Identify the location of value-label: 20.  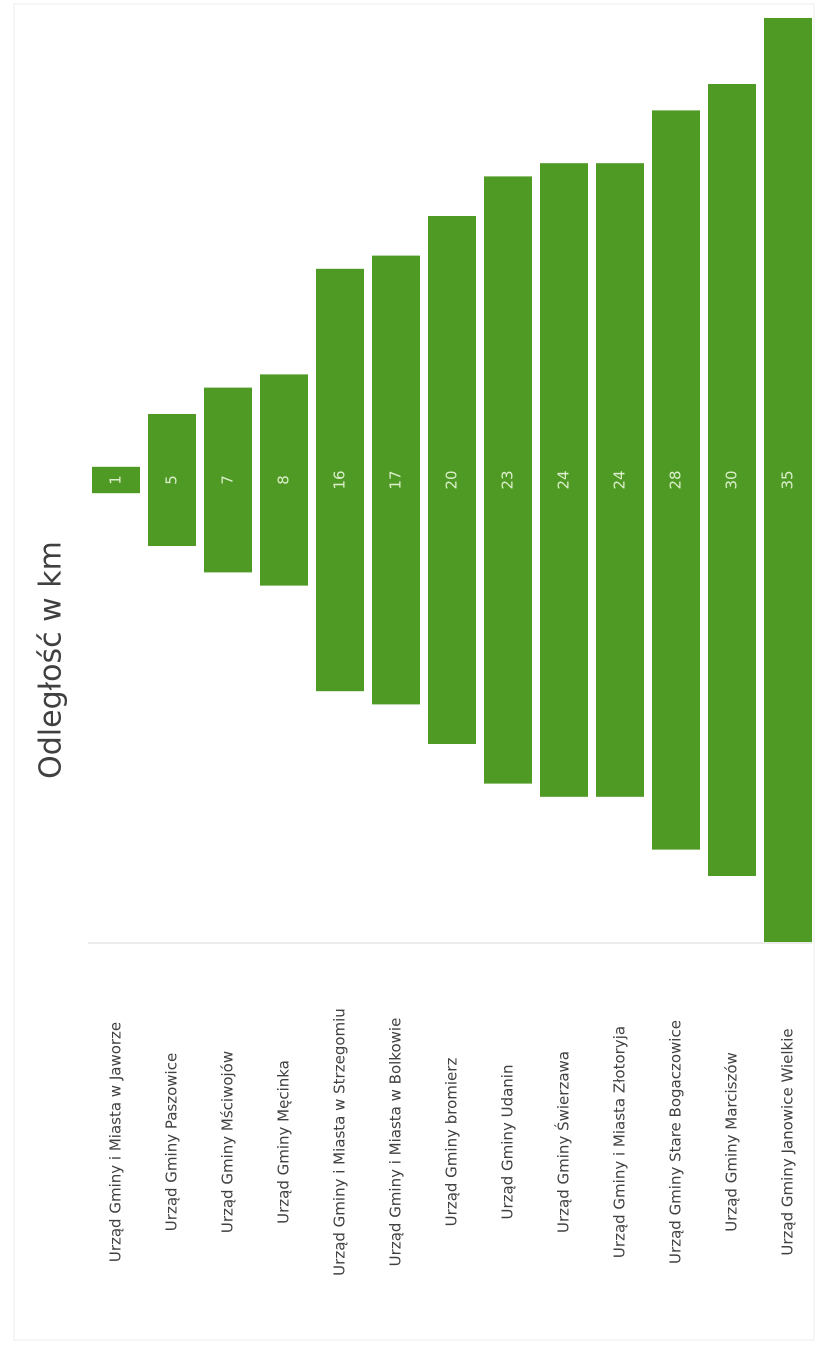
(452, 479).